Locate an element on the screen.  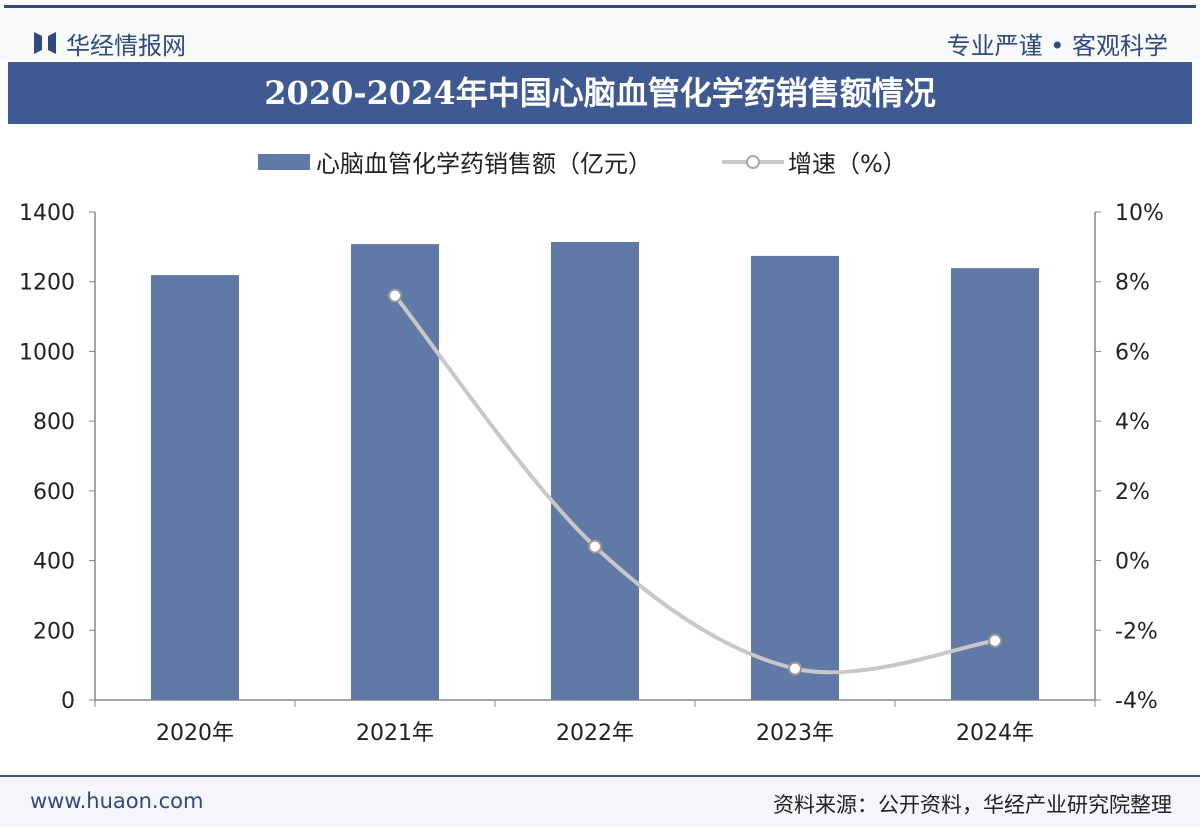
chart-title: 2020-2024年中国心脑血管化学药销售额情况 is located at coordinates (600, 93).